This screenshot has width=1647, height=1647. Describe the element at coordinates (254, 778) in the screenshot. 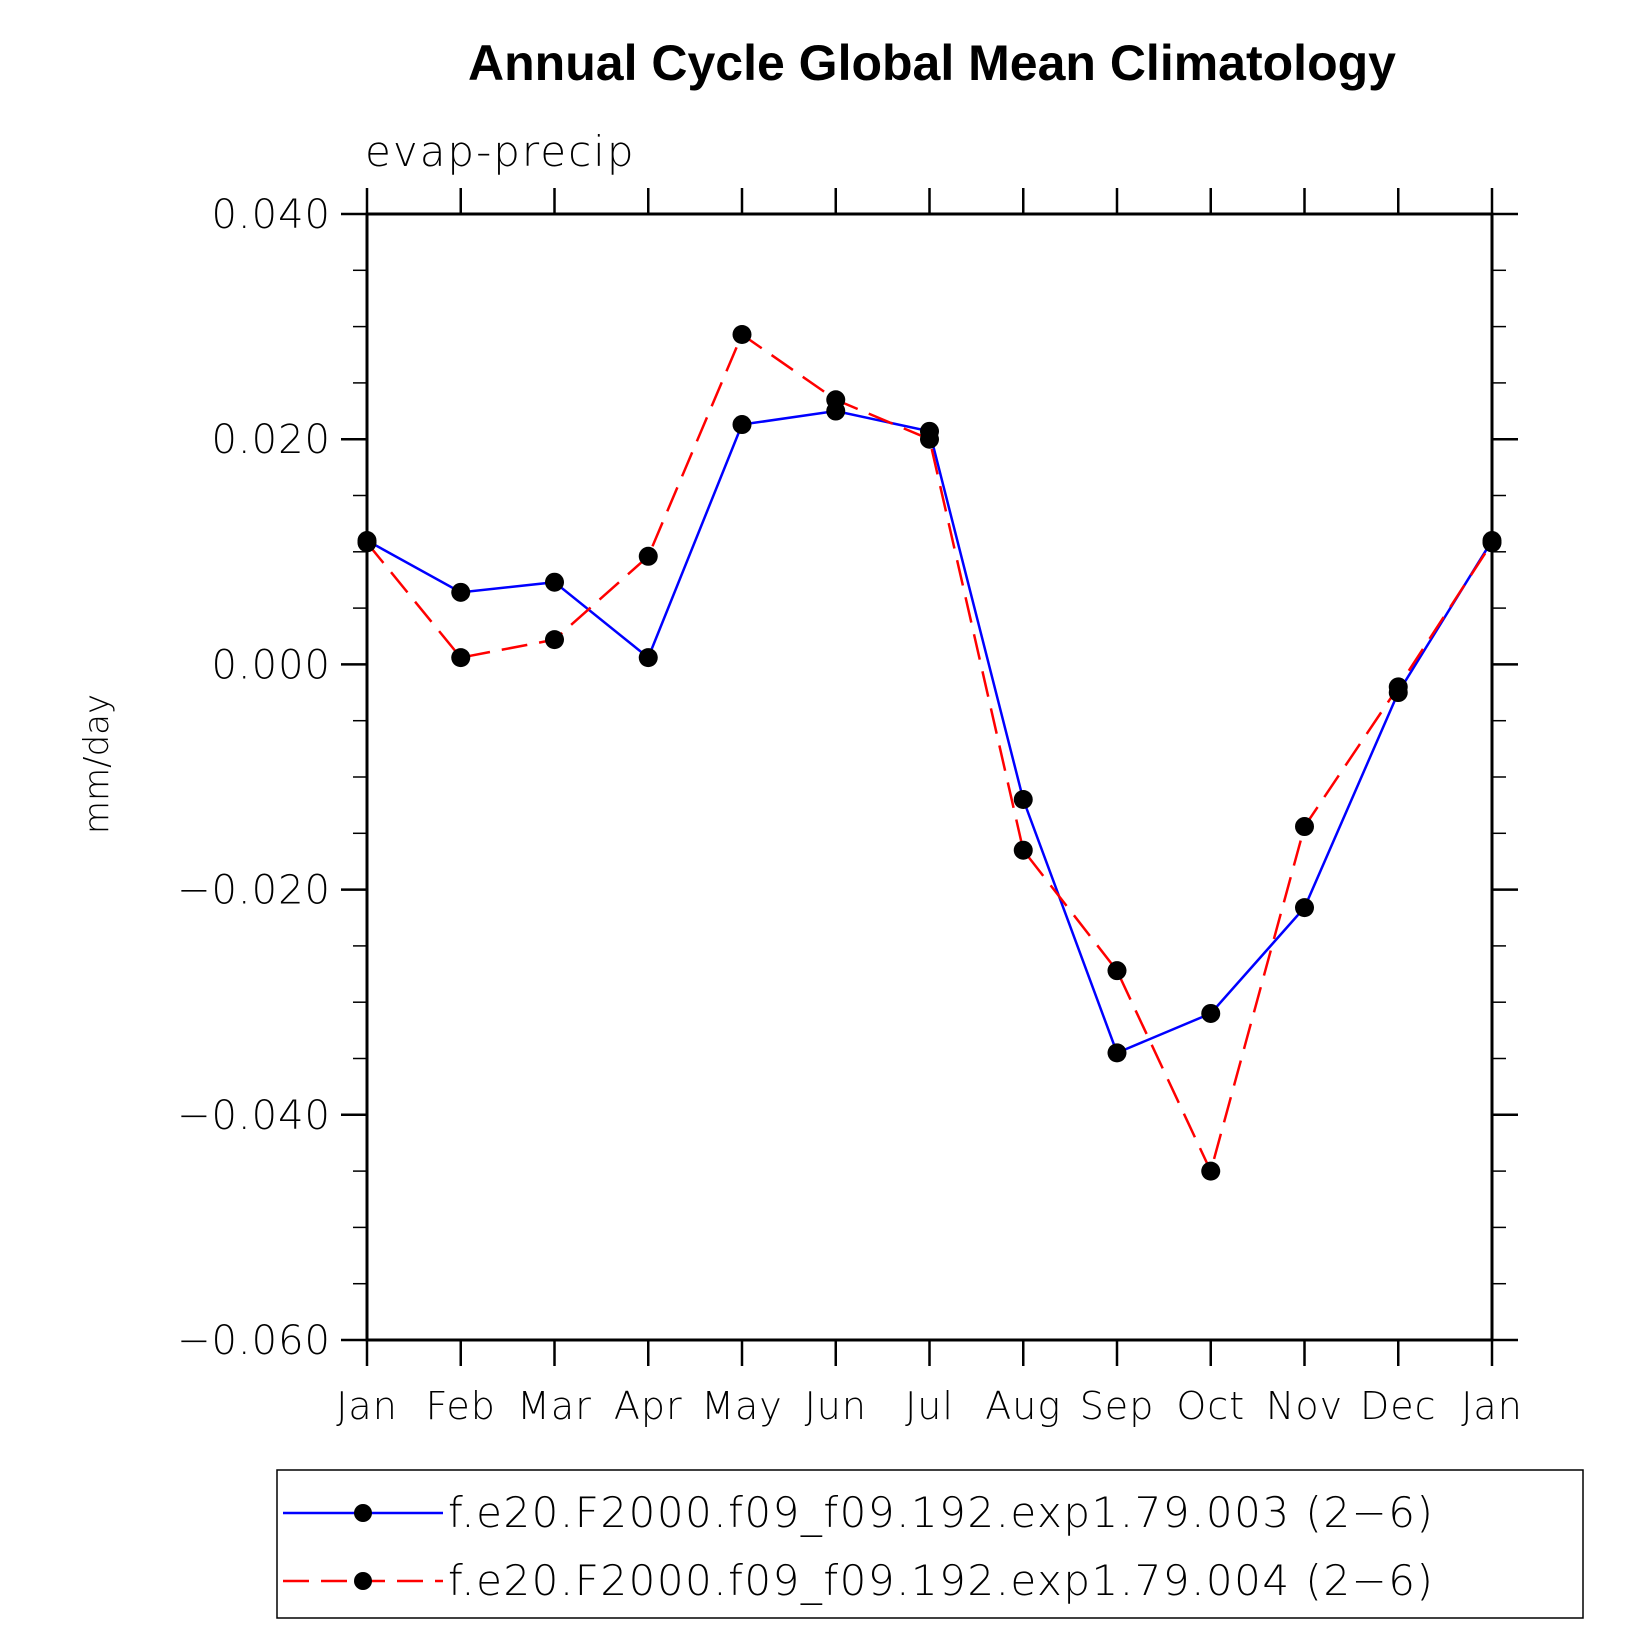

I see `y-tick-labels: 0.040 0.020 0.000 −0.020 −0.040 −0.060` at that location.